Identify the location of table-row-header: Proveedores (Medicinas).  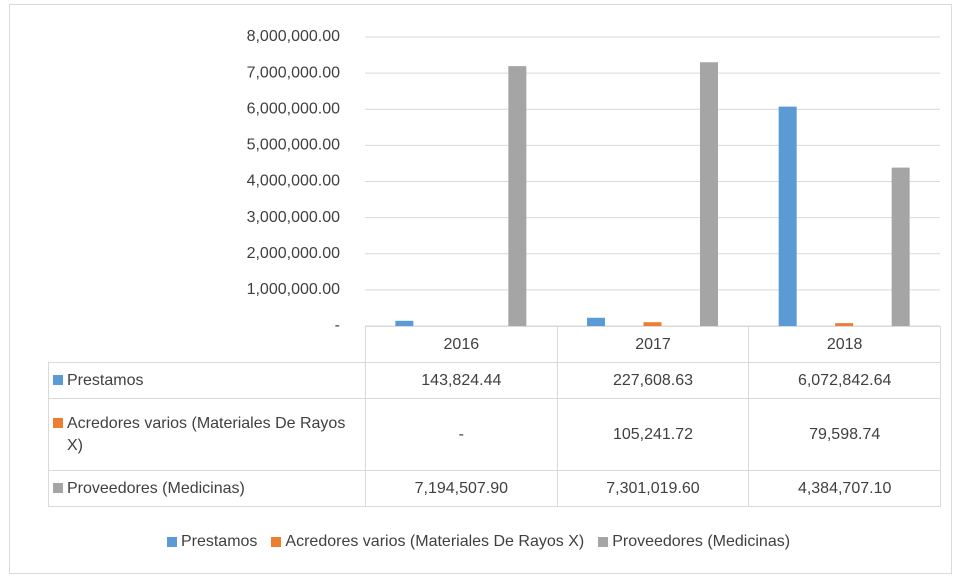
(207, 488).